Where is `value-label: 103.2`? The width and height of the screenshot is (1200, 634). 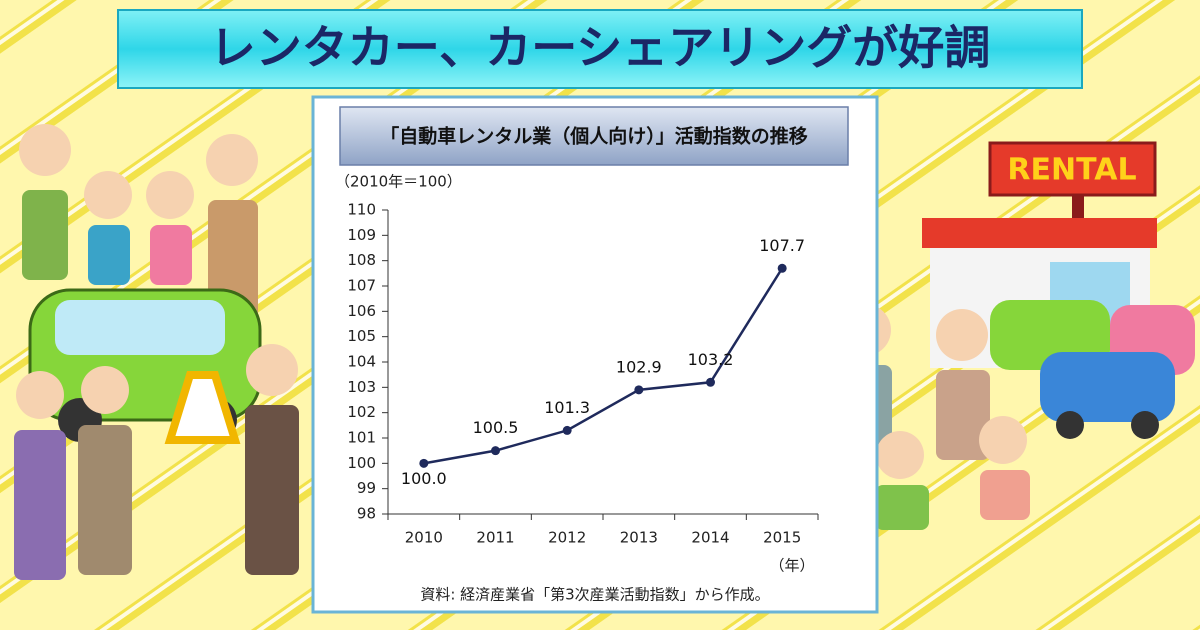
value-label: 103.2 is located at coordinates (711, 359).